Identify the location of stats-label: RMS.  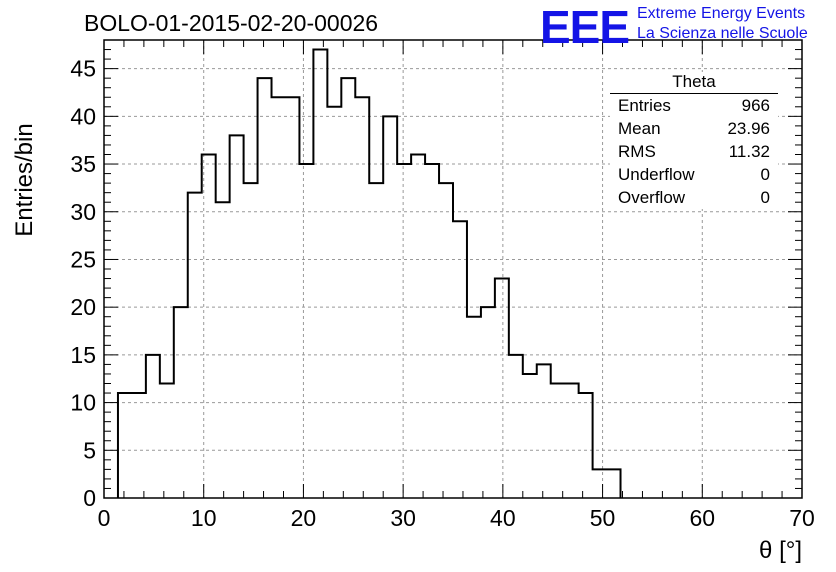
(637, 151).